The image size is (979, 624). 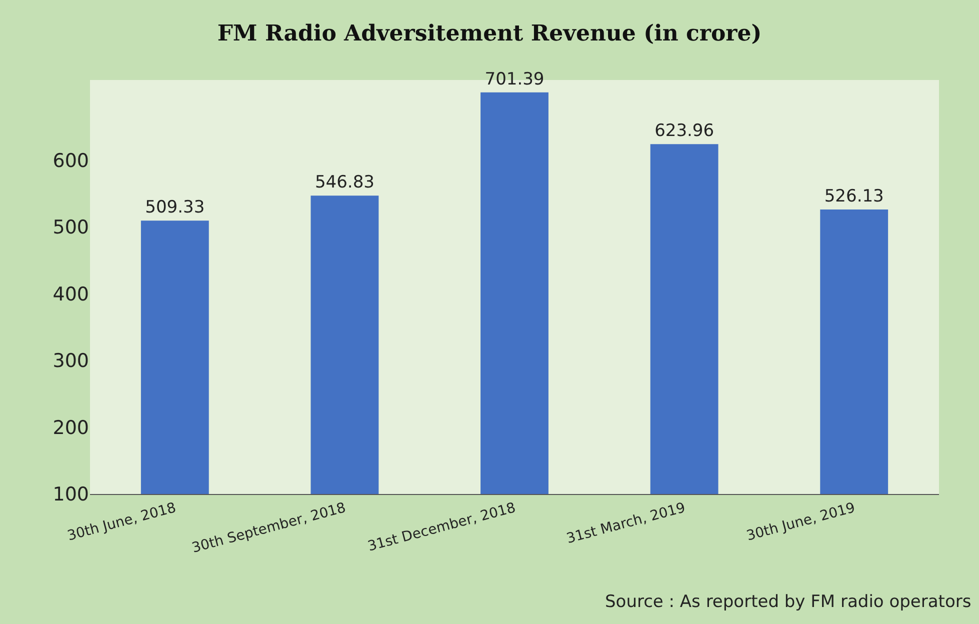 I want to click on y-tick-label: 400, so click(x=70, y=294).